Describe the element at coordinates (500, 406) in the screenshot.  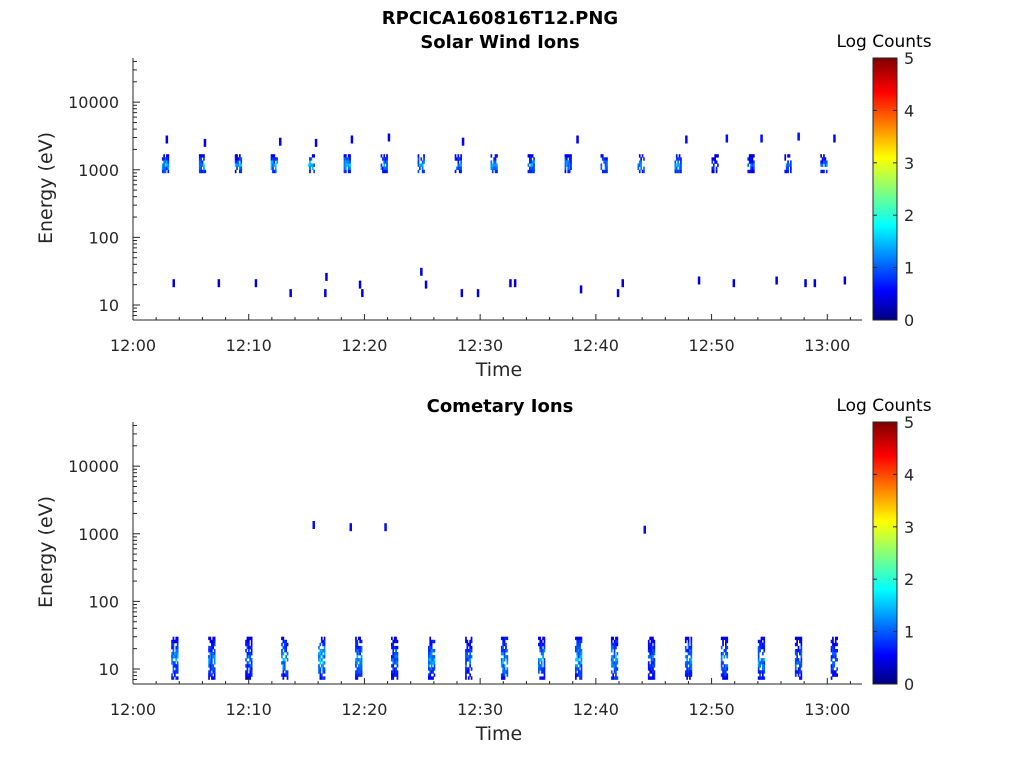
I see `panel-title: Cometary Ions` at that location.